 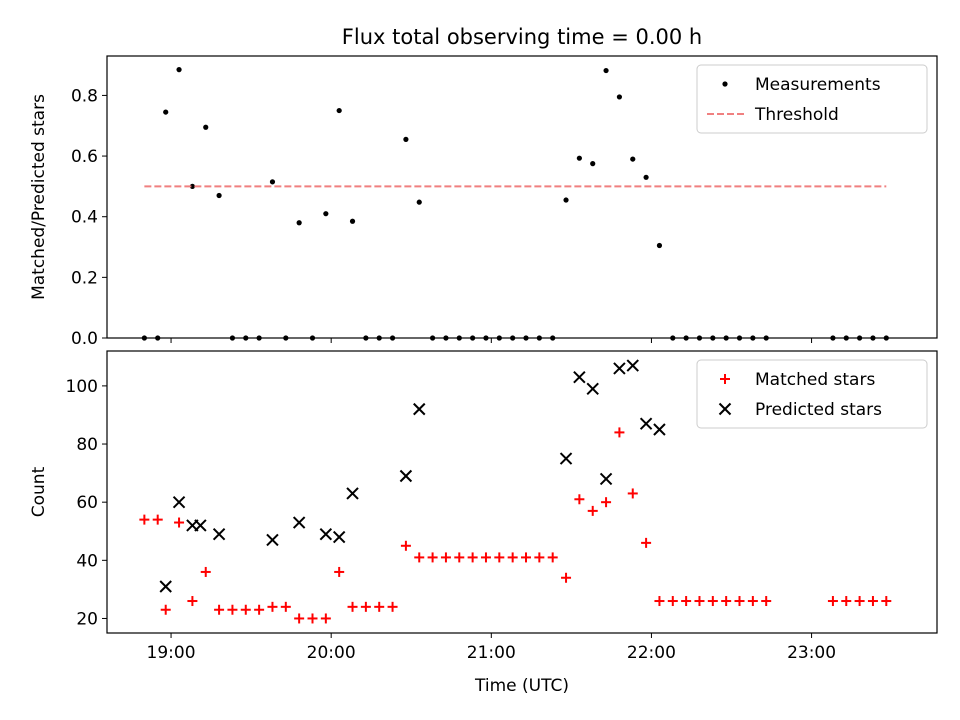 What do you see at coordinates (171, 653) in the screenshot?
I see `x-tick-label: 19:00` at bounding box center [171, 653].